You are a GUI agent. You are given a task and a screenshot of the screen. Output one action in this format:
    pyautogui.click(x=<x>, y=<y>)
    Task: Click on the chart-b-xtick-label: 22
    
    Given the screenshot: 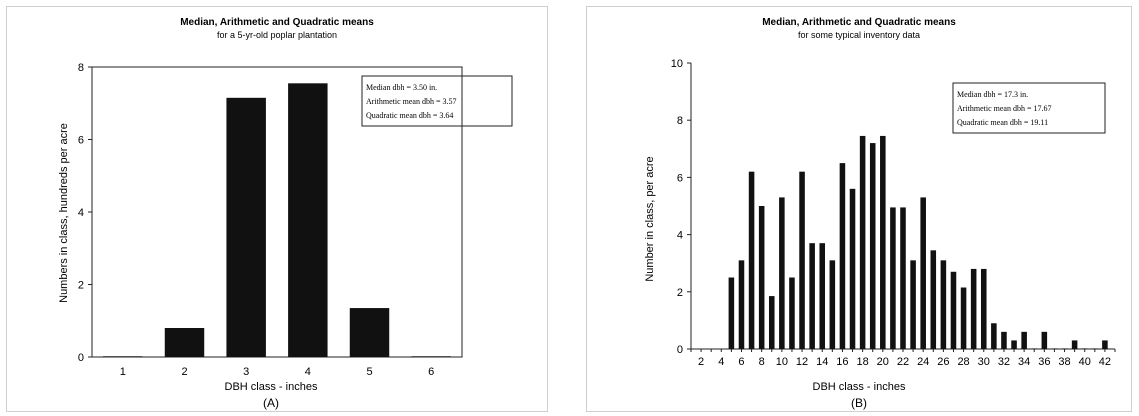 What is the action you would take?
    pyautogui.click(x=903, y=362)
    